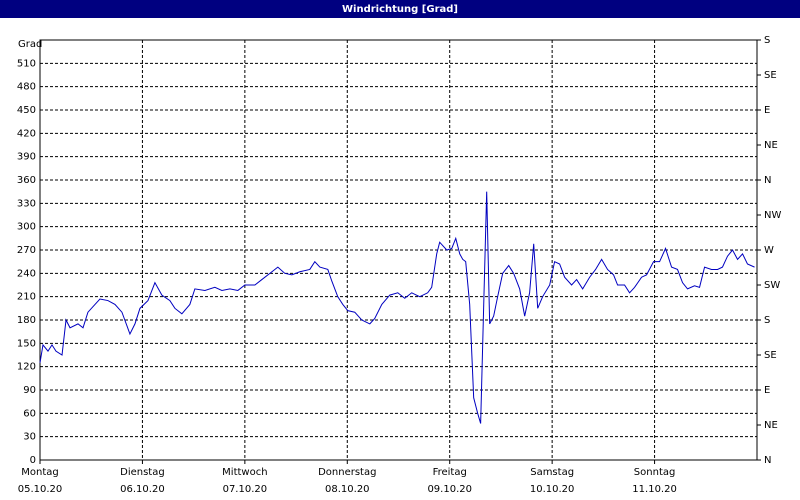 Image resolution: width=800 pixels, height=500 pixels. I want to click on y-tick-label: 240, so click(26, 273).